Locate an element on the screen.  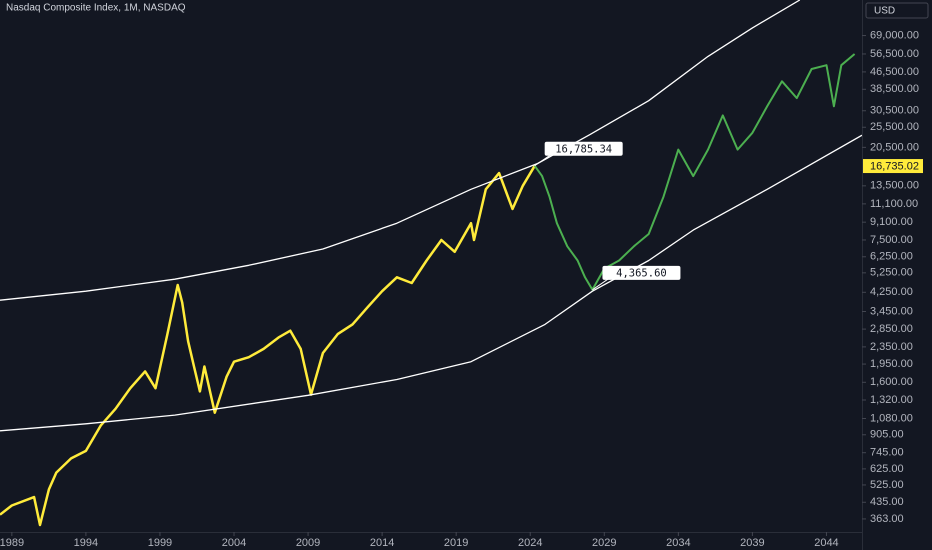
y-tick-label: 1,950.00 is located at coordinates (891, 364).